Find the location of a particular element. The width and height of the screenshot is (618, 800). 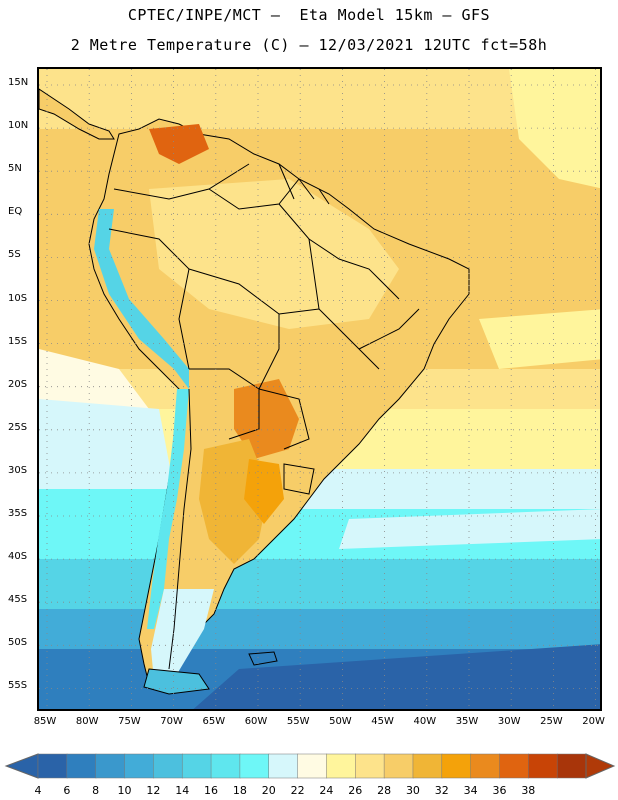

colorbar-label: 24 is located at coordinates (326, 790).